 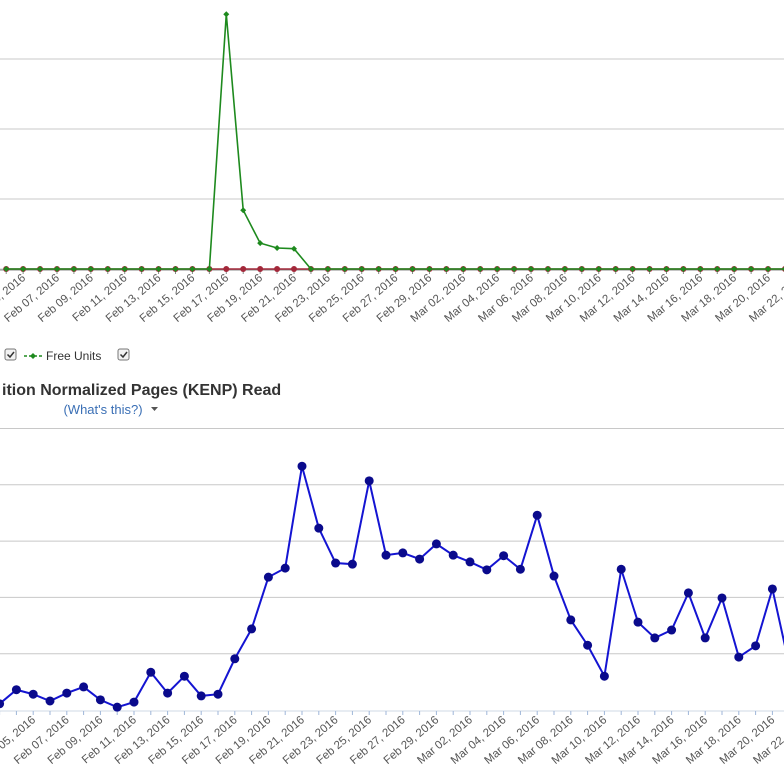 I want to click on help-link: (What's this?), so click(x=102, y=409).